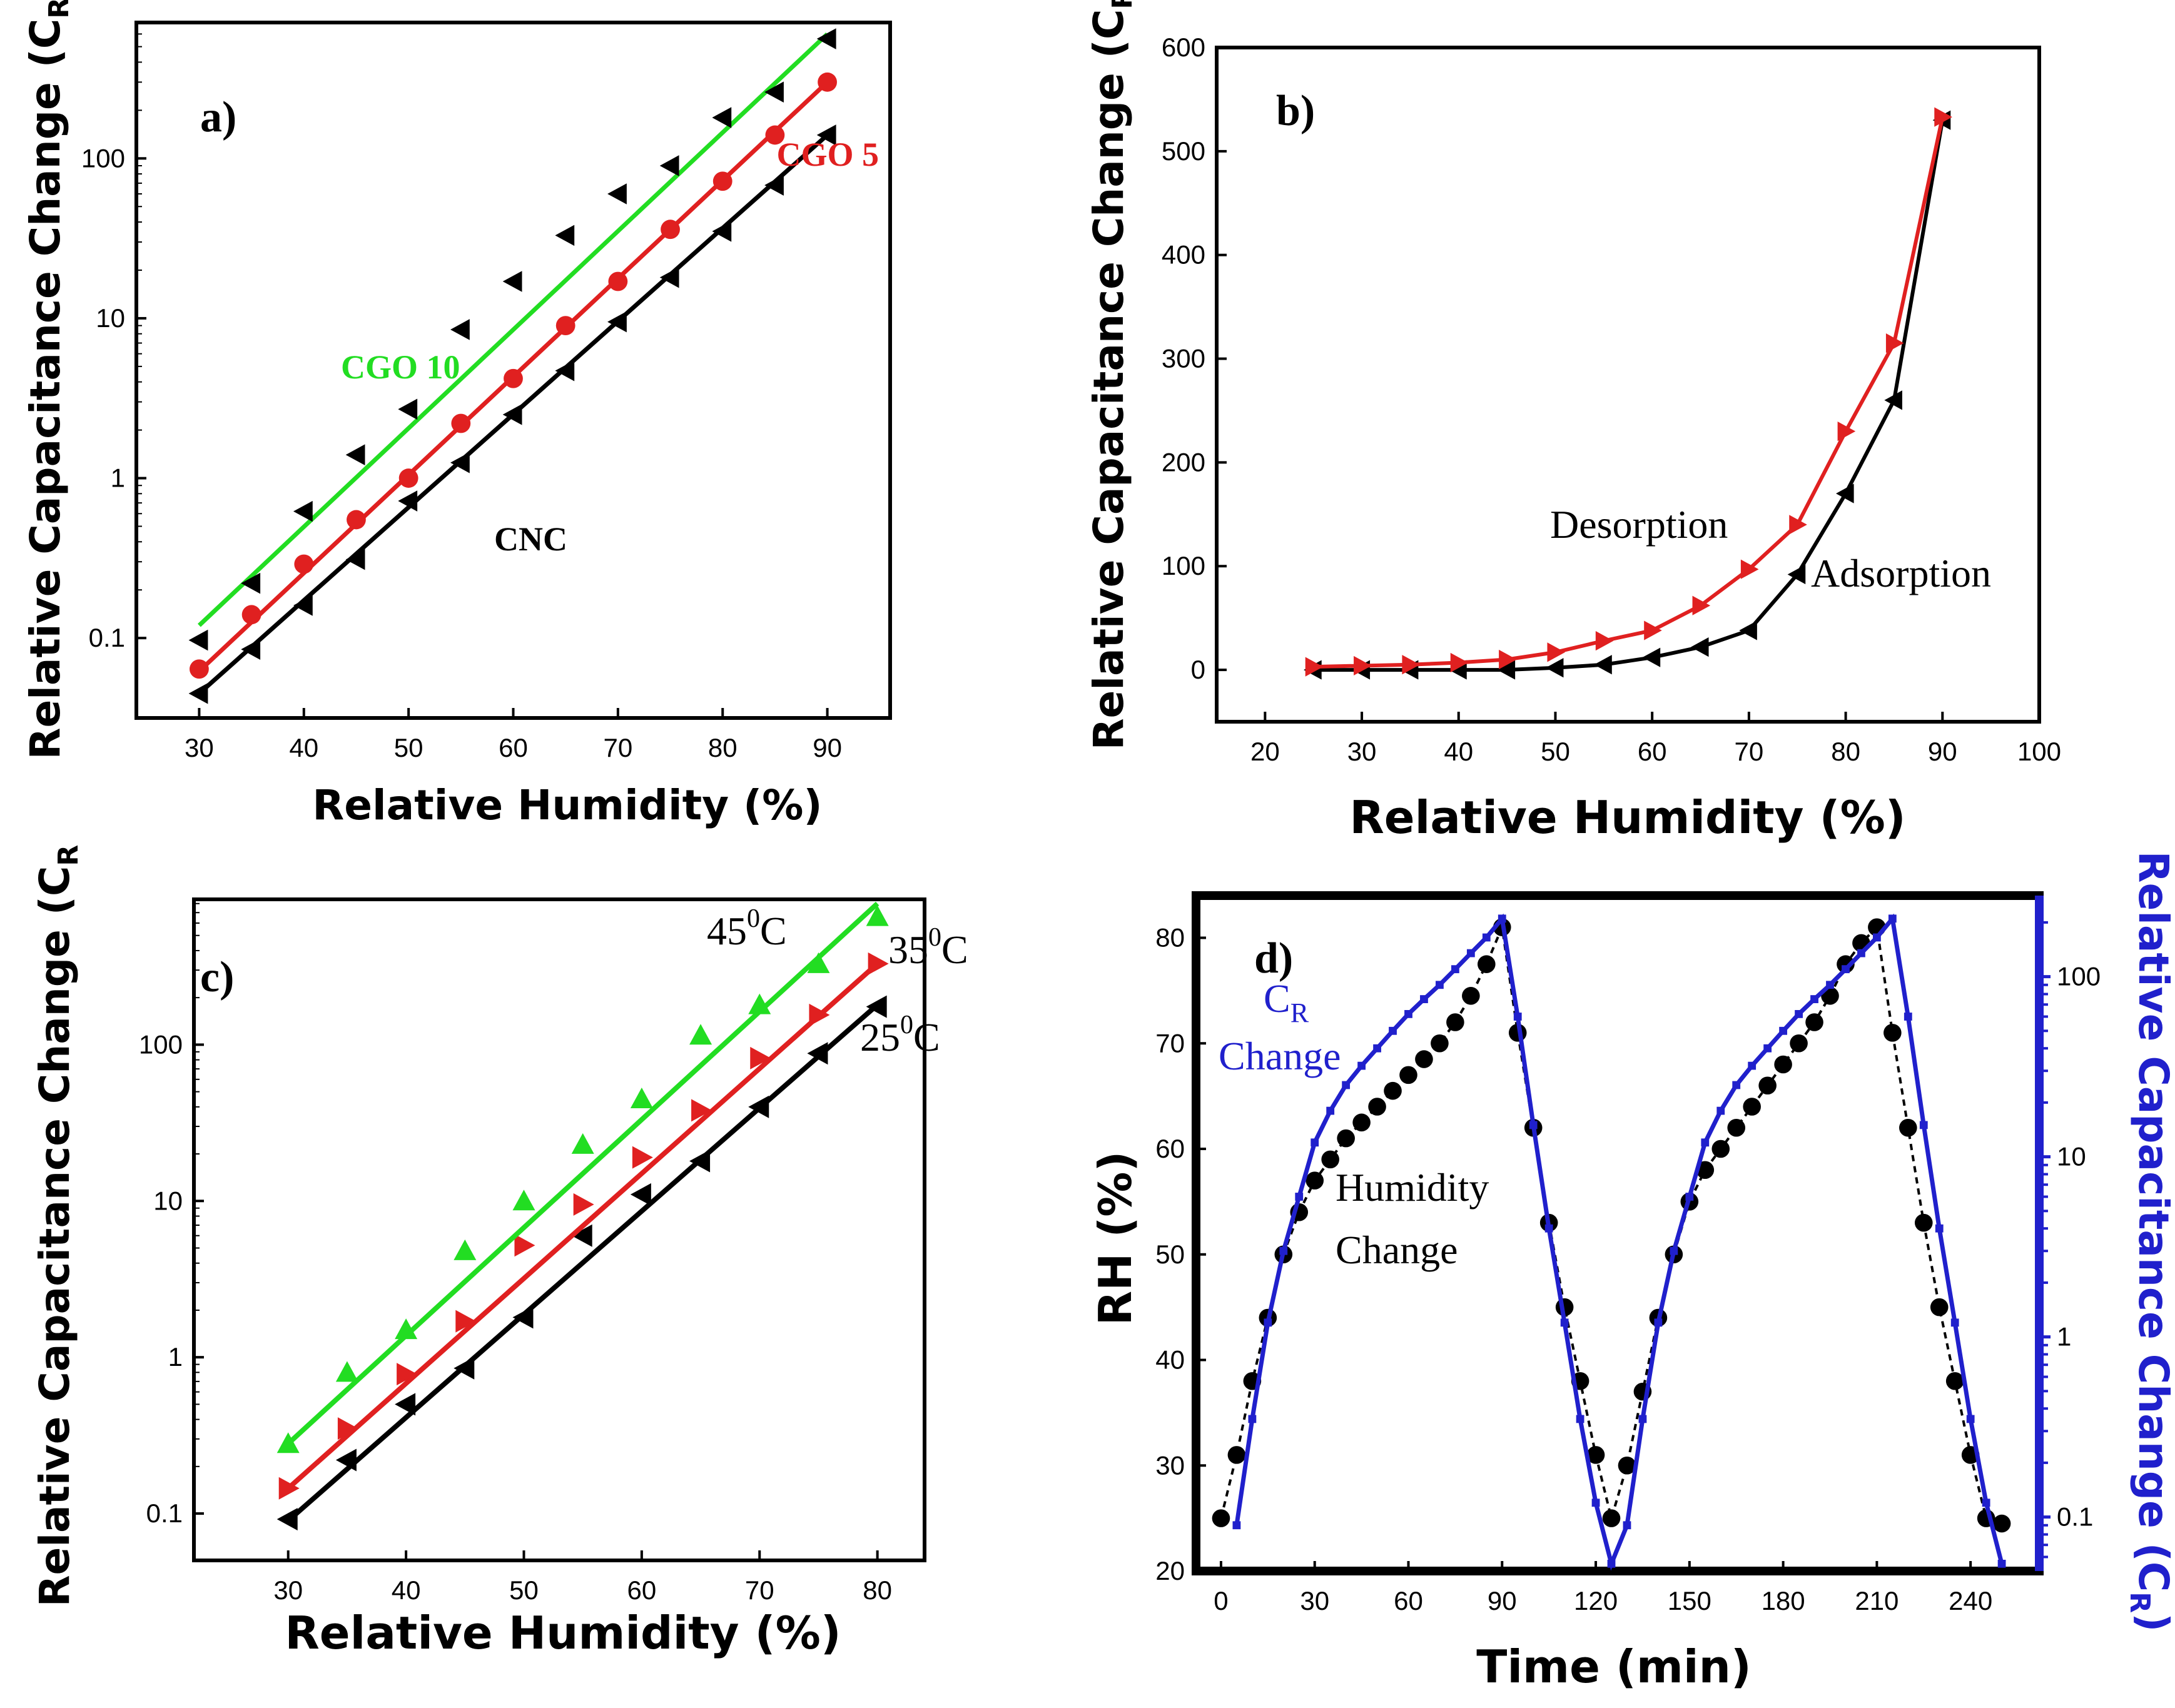  I want to click on y-tick-label: 500, so click(1184, 151).